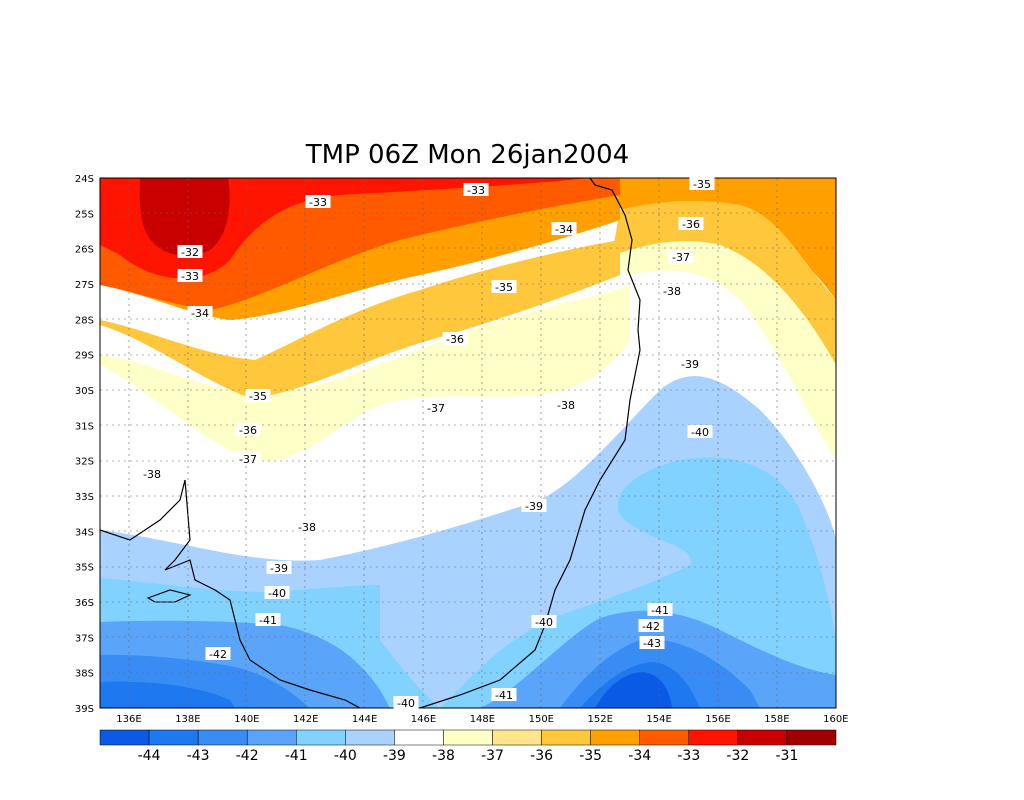 The height and width of the screenshot is (800, 1024). Describe the element at coordinates (786, 756) in the screenshot. I see `legend-label: -31` at that location.